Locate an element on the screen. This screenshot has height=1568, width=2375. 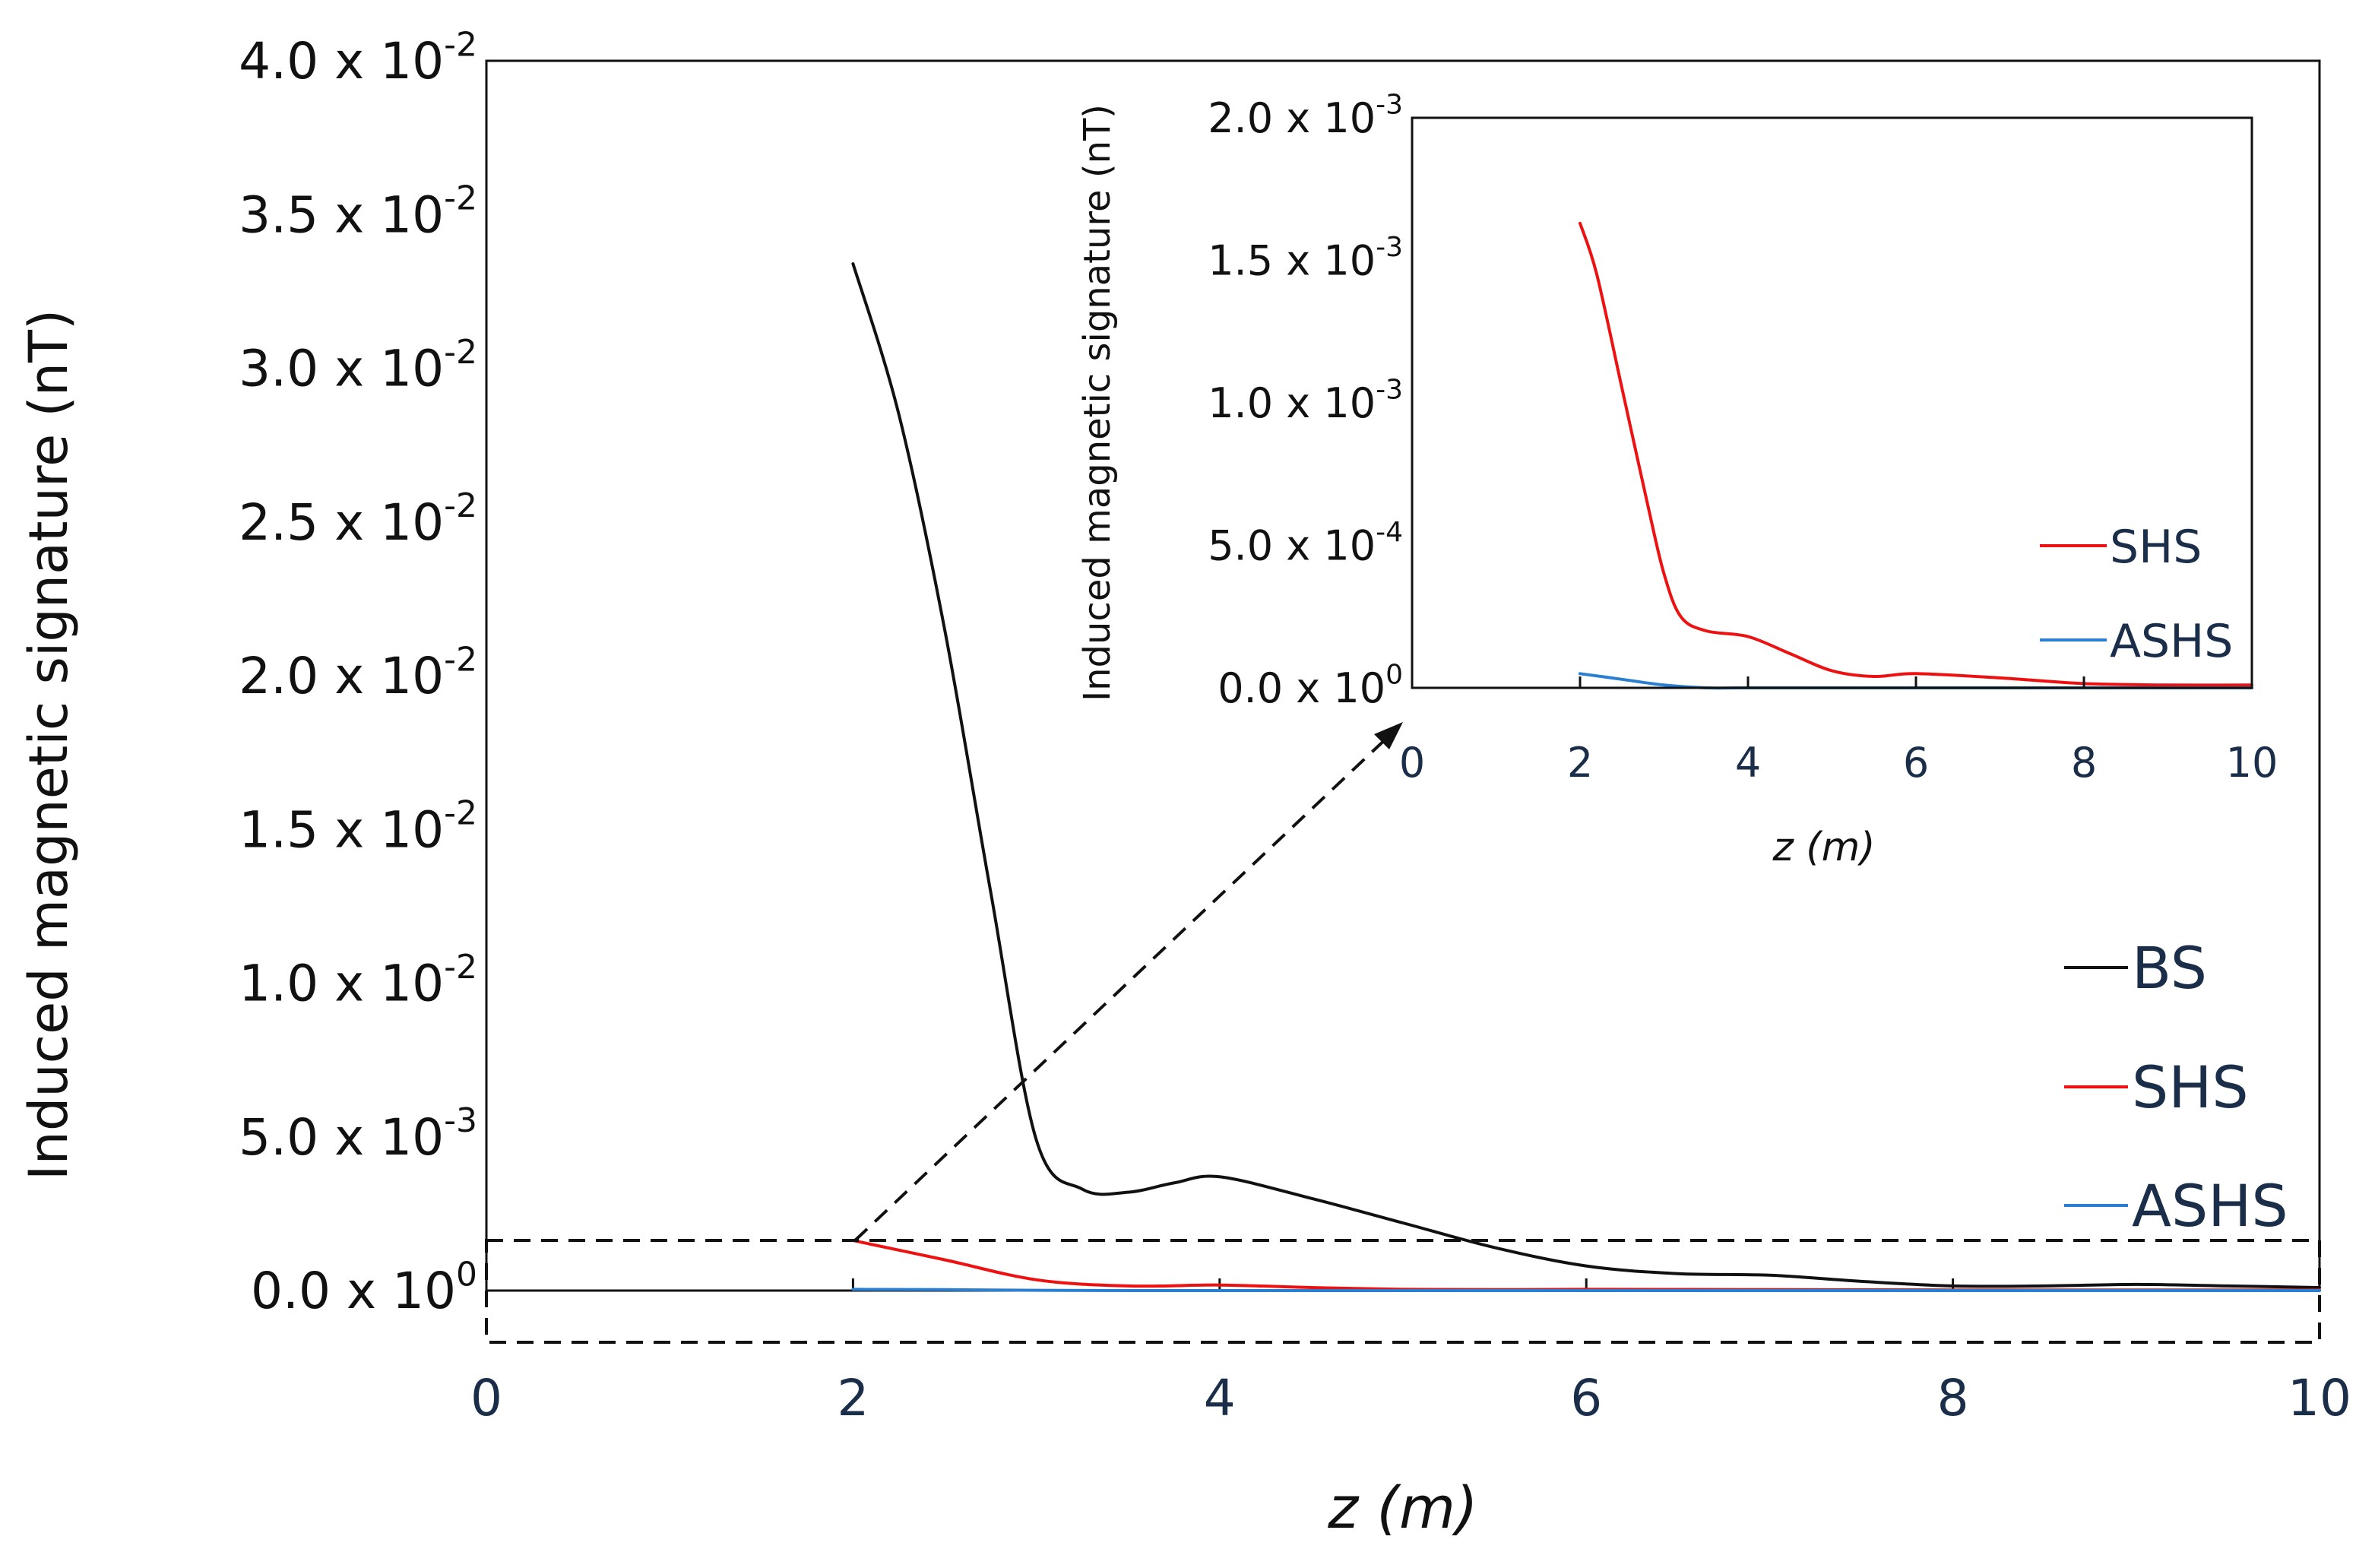
inset-series-shs is located at coordinates (1916, 454).